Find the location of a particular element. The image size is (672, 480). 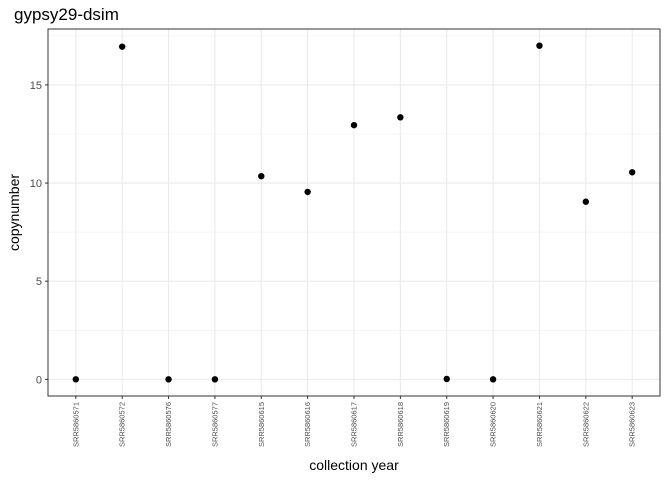

x-tick-label: SRR5860619 is located at coordinates (446, 424).